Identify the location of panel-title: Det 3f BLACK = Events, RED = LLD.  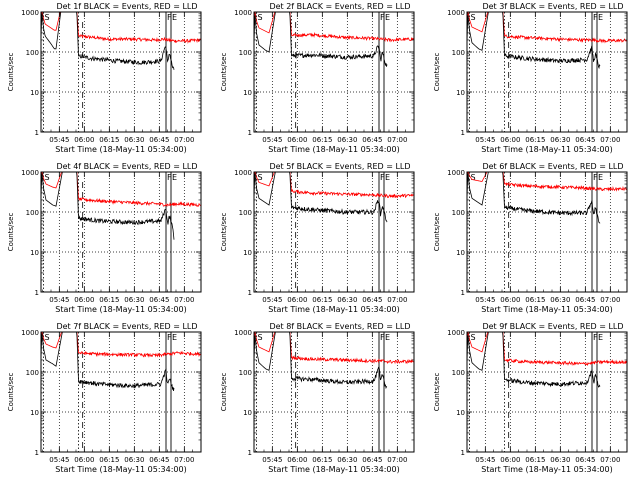
(552, 6).